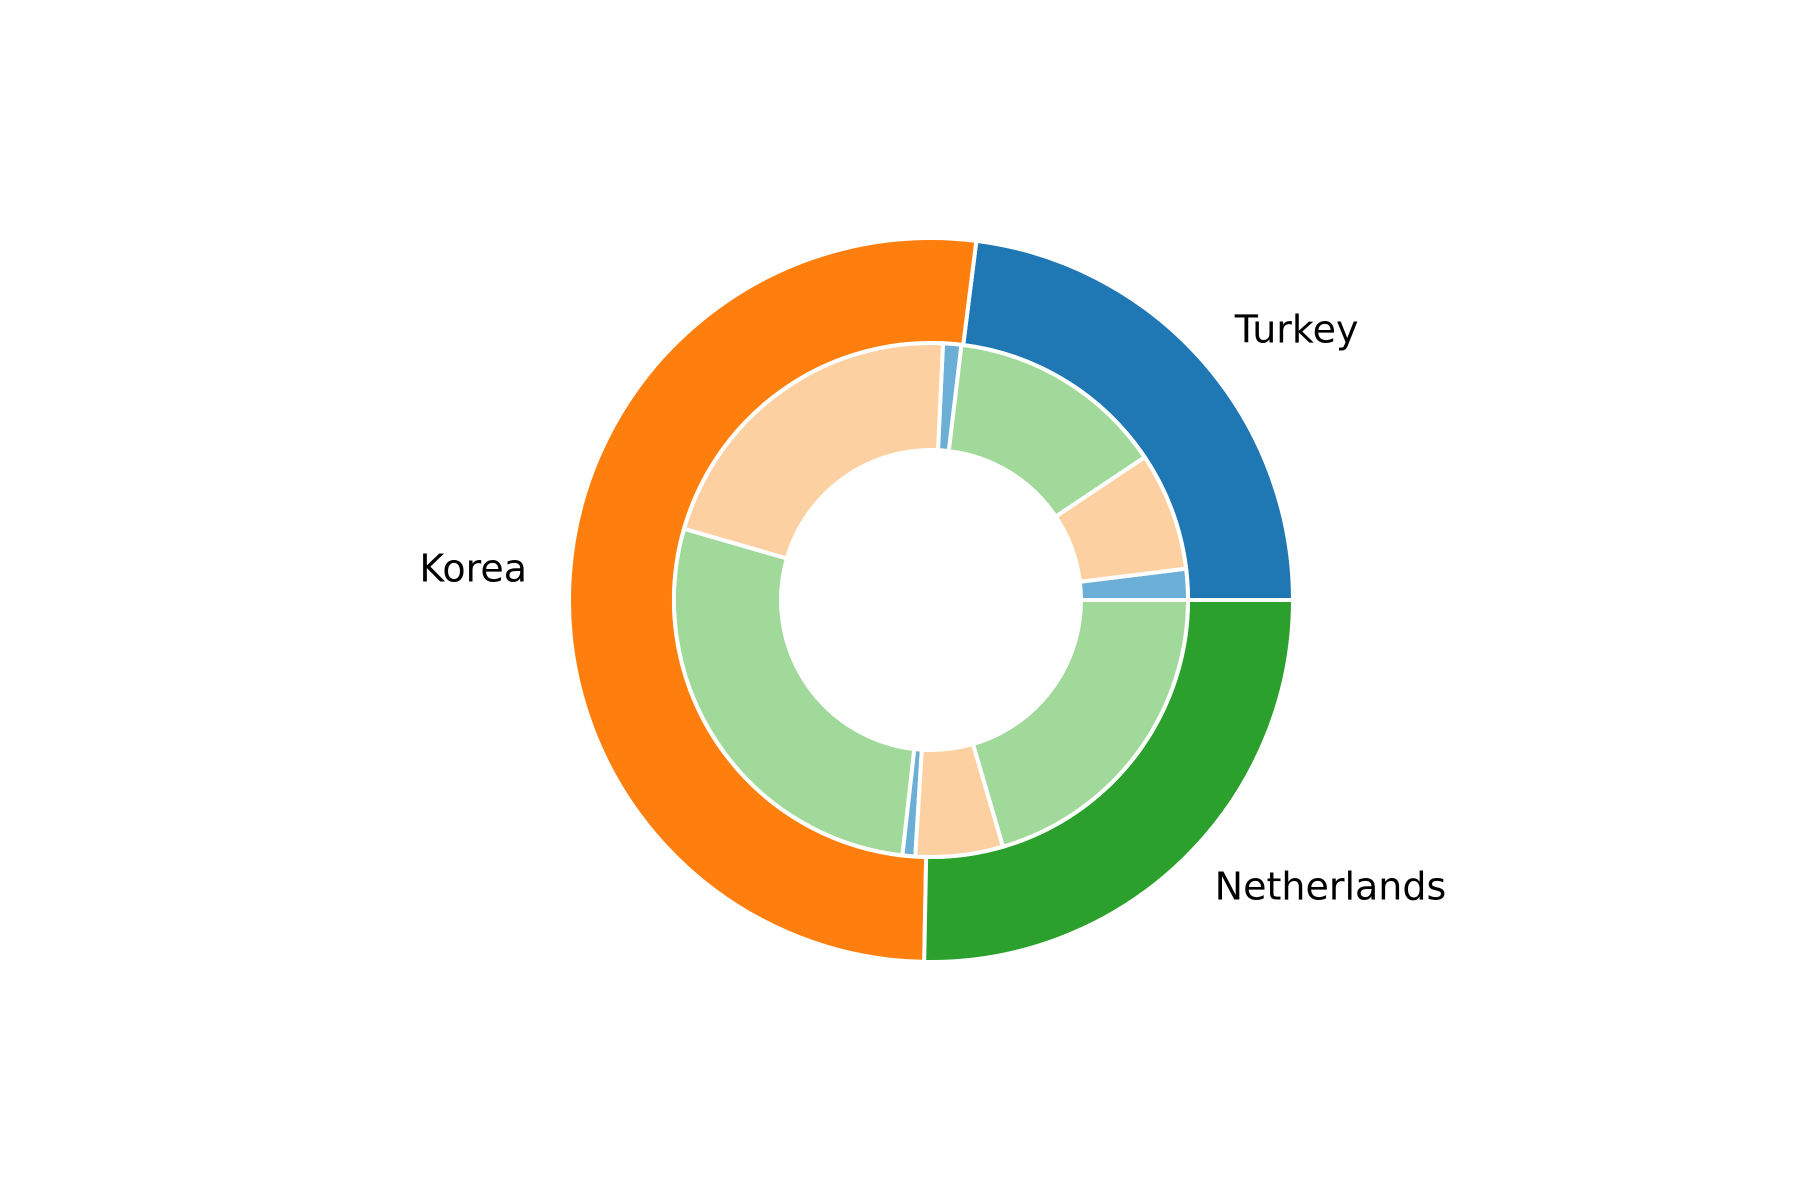 The height and width of the screenshot is (1200, 1800). Describe the element at coordinates (931, 600) in the screenshot. I see `inner-ring` at that location.